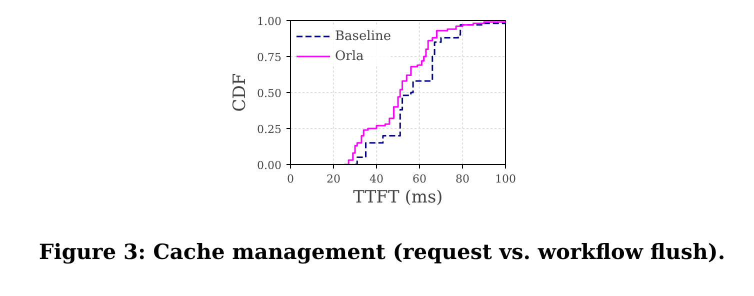 The width and height of the screenshot is (754, 296). What do you see at coordinates (333, 179) in the screenshot?
I see `x-tick-label: 20` at bounding box center [333, 179].